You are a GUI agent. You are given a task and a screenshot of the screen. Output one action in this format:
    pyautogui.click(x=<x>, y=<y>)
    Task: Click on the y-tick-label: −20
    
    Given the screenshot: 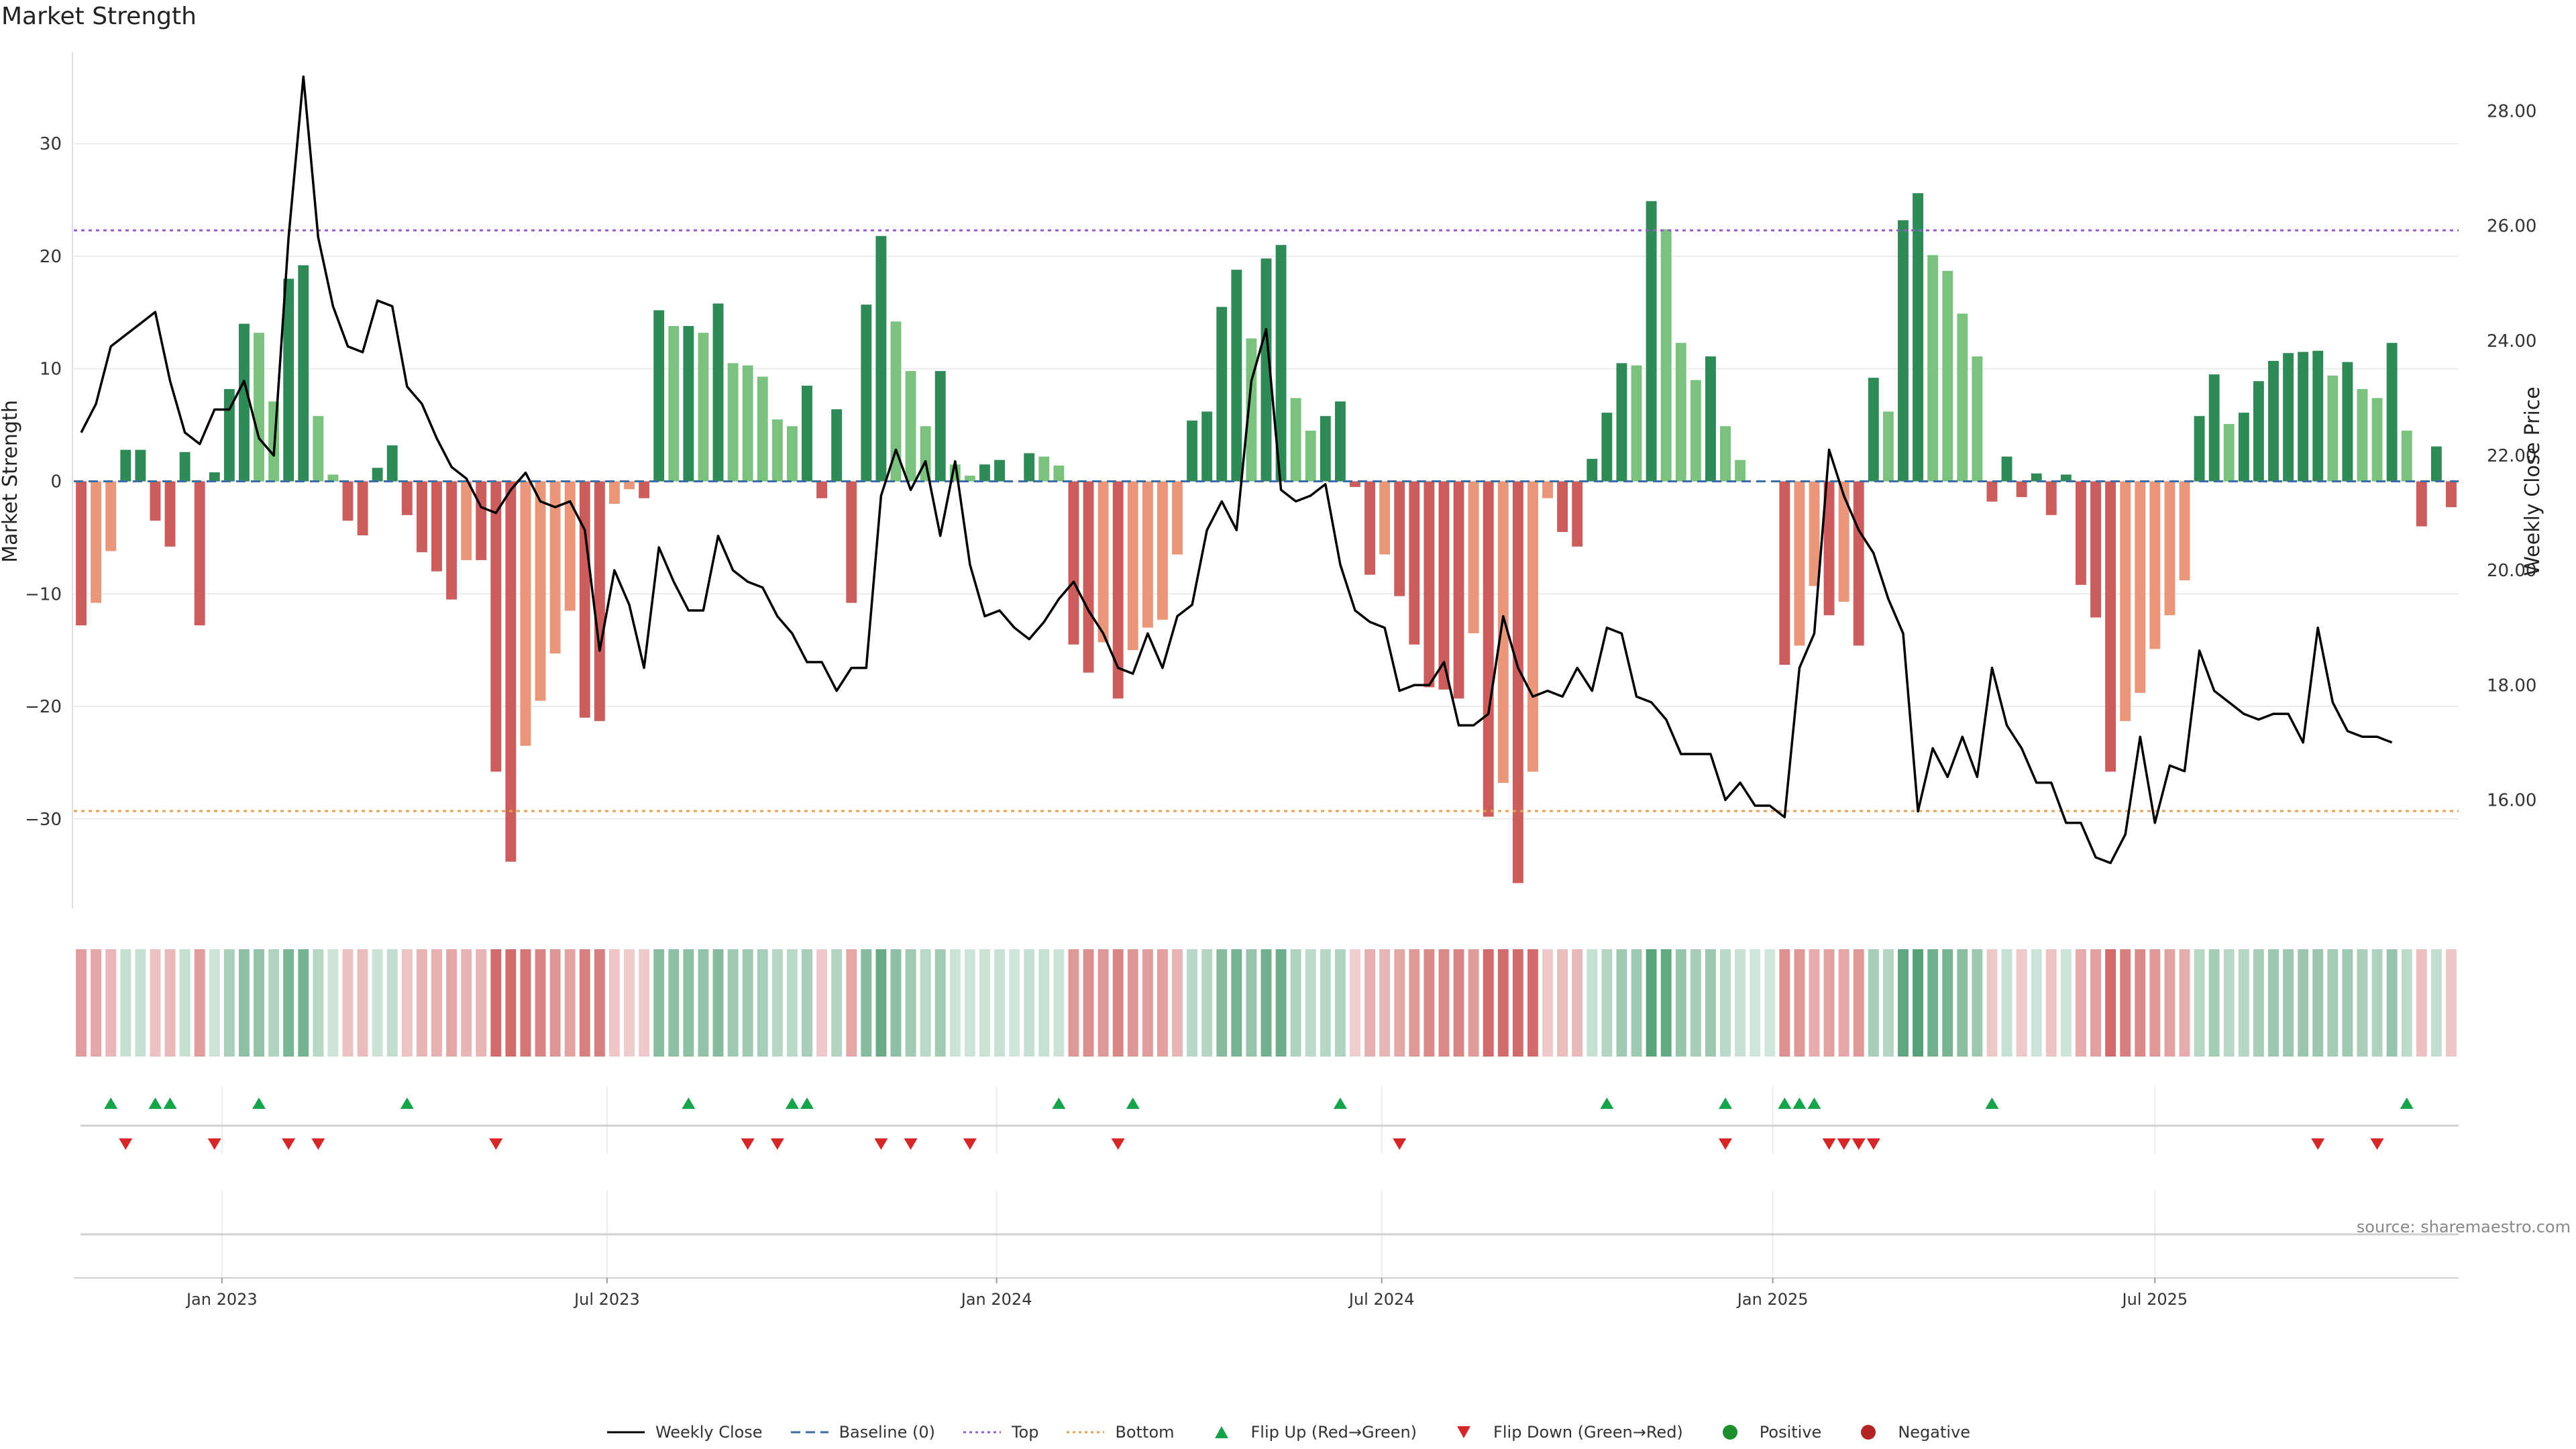 What is the action you would take?
    pyautogui.click(x=43, y=707)
    